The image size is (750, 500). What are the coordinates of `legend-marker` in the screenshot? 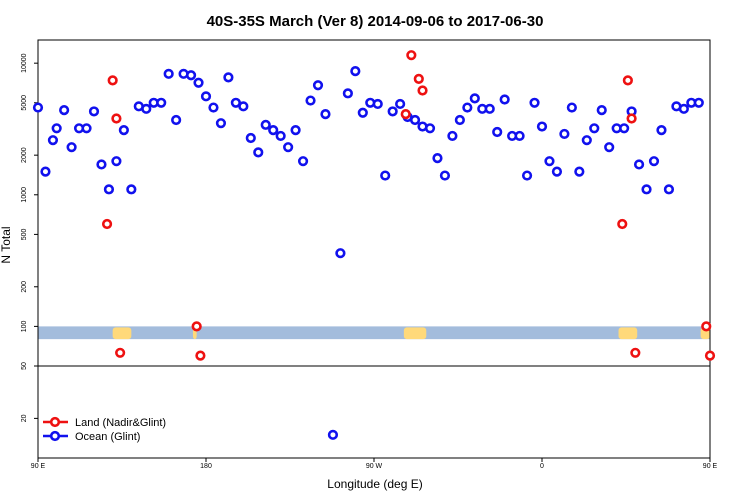 It's located at (55, 422).